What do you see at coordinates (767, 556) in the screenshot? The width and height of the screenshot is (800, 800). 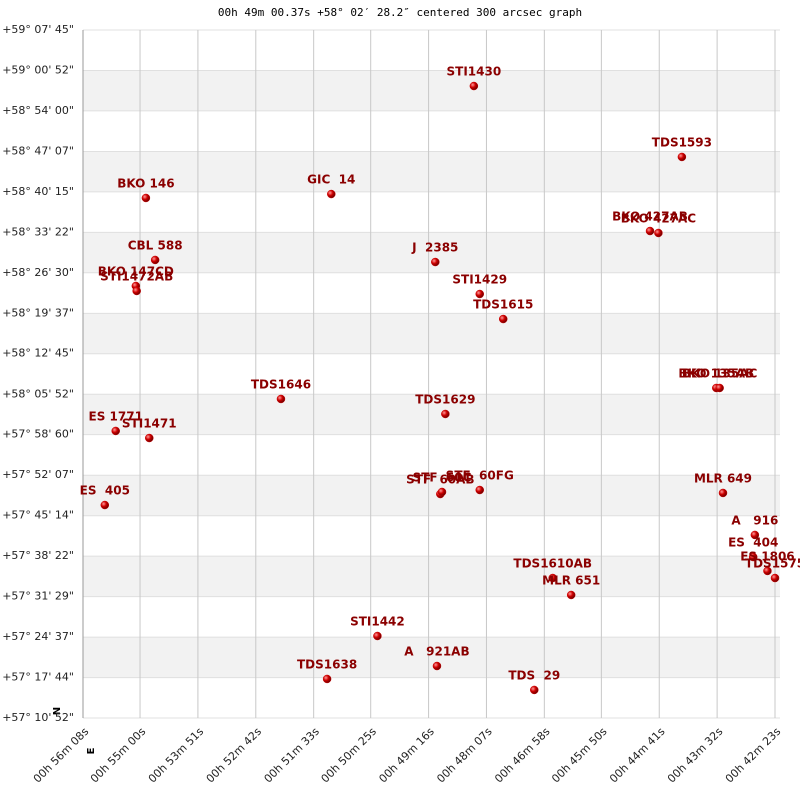 I see `star-label: ES 1806` at bounding box center [767, 556].